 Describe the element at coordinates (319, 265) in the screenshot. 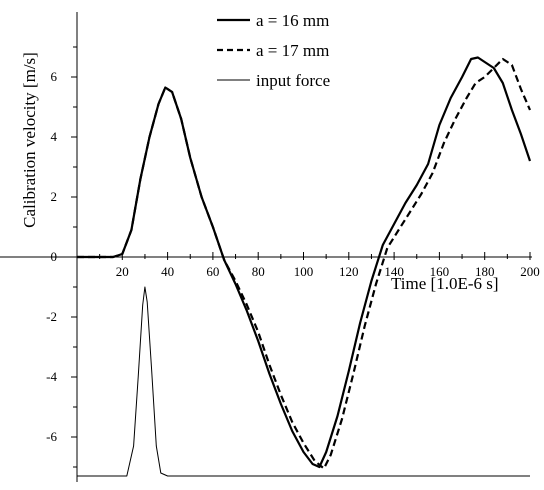

I see `x-ticks: 20 40 60 80 100 120 140 160 180 200` at that location.